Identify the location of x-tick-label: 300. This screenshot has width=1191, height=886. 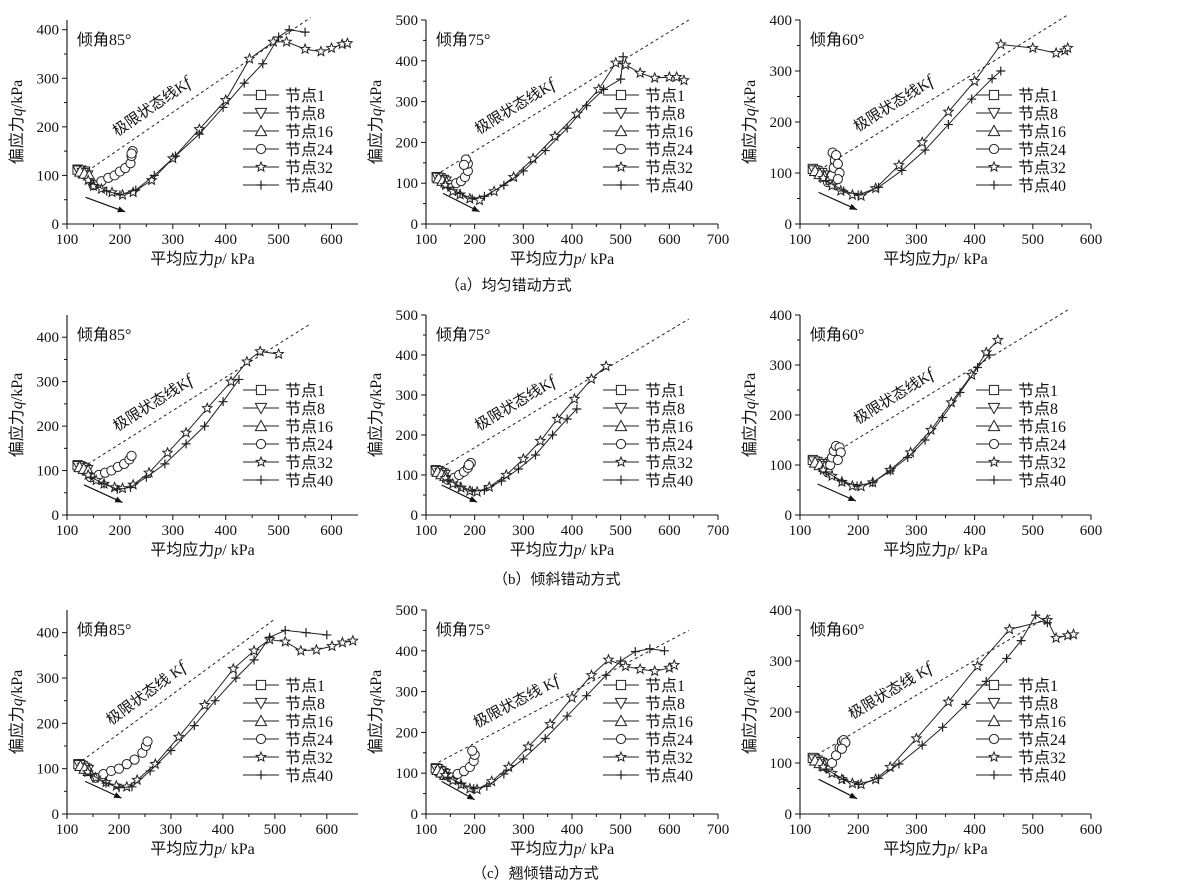
(171, 830).